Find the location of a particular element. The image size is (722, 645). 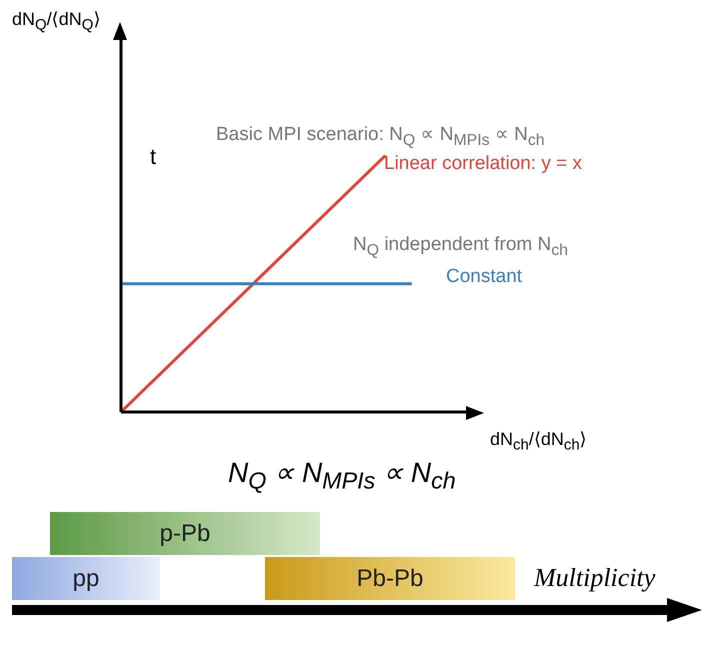

series-label: Linear correlation: y = x is located at coordinates (483, 163).